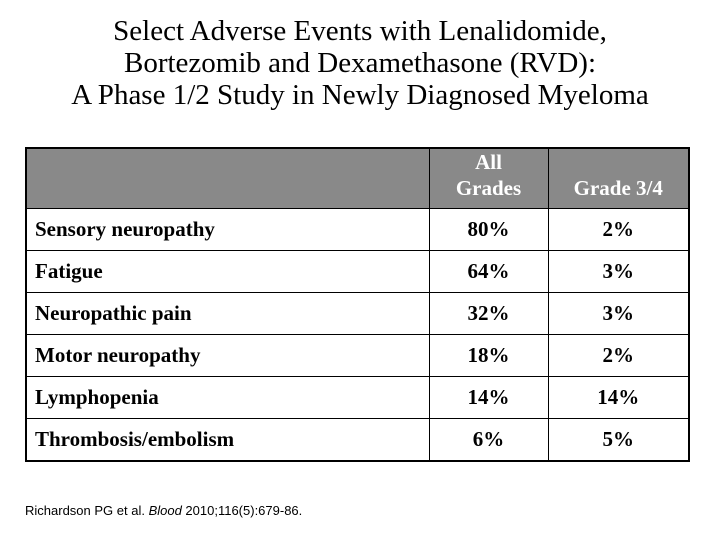 The image size is (720, 540). I want to click on all-grades-value: 6%, so click(488, 439).